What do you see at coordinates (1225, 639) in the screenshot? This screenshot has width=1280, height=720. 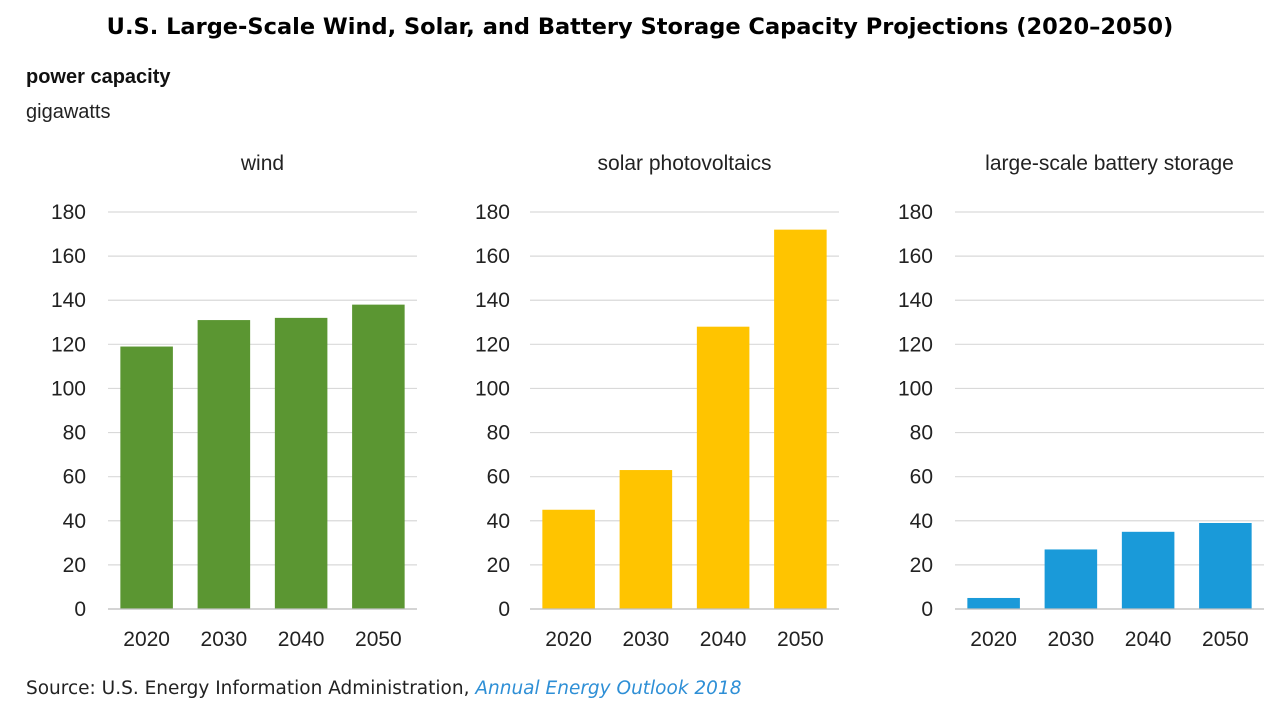 I see `chart-2-x-tick-2050: 2050` at bounding box center [1225, 639].